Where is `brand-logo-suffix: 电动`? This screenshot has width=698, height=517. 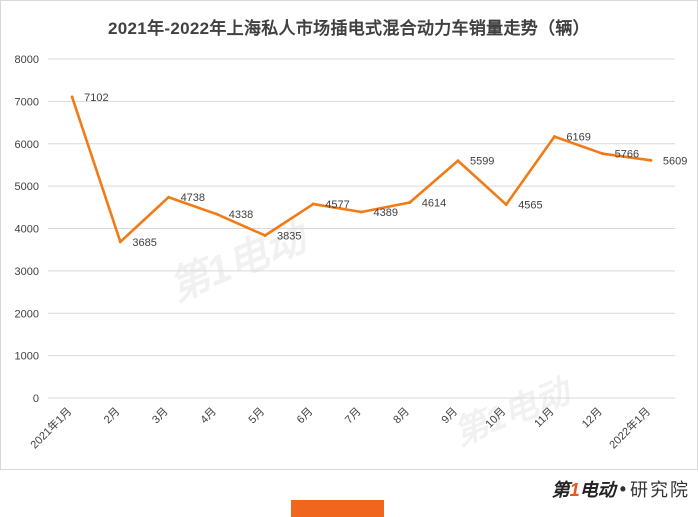 brand-logo-suffix: 电动 is located at coordinates (597, 490).